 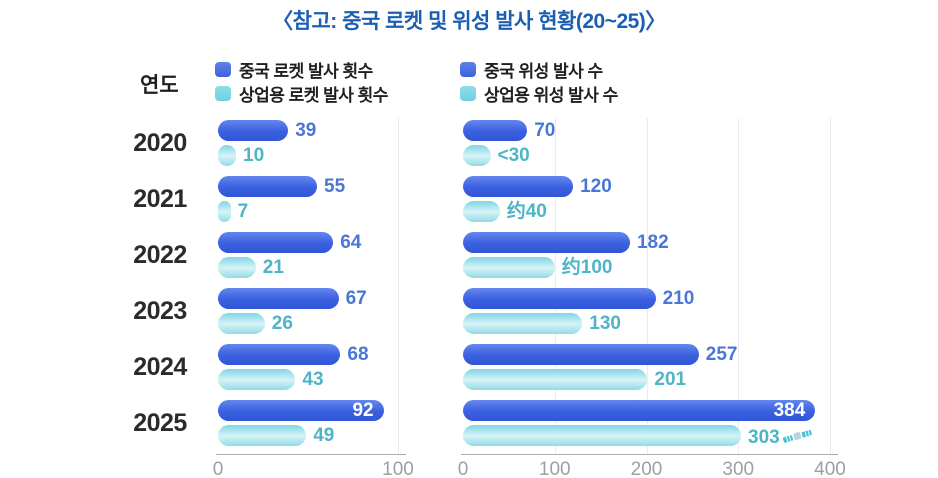 I want to click on legend-swatch-satellites-total, so click(x=468, y=69).